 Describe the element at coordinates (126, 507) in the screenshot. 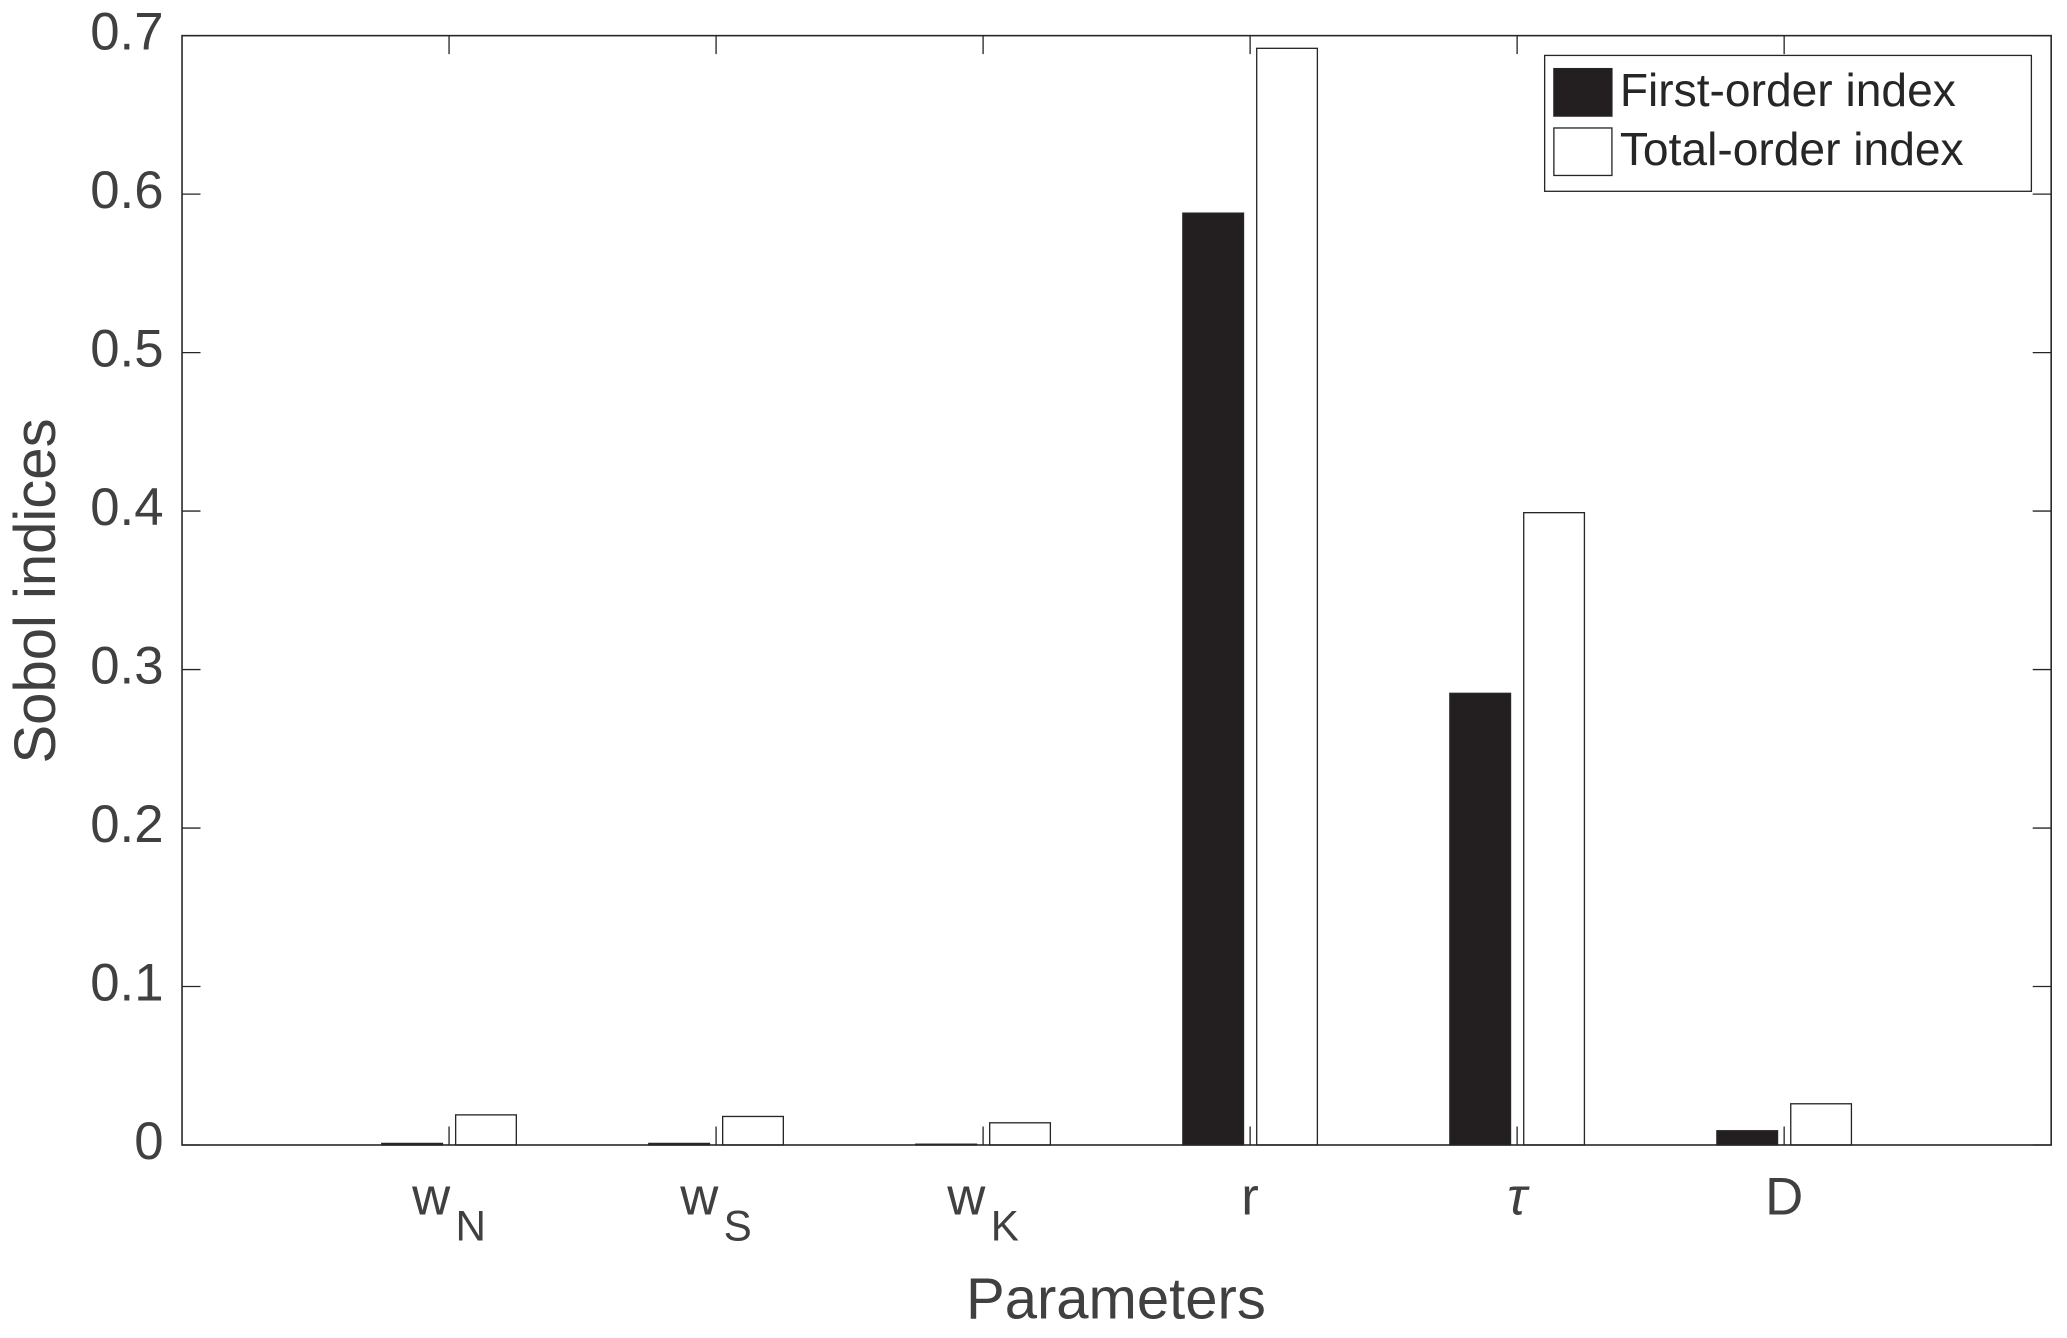

I see `y-tick-label: 0.4` at that location.